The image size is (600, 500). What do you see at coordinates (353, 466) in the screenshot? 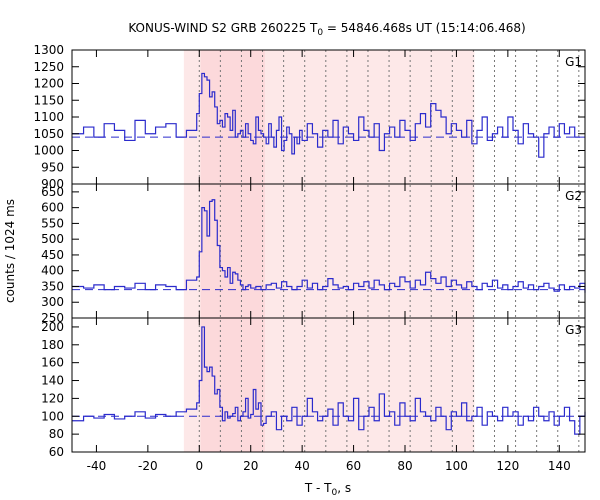
I see `x-tick-label: 60` at bounding box center [353, 466].